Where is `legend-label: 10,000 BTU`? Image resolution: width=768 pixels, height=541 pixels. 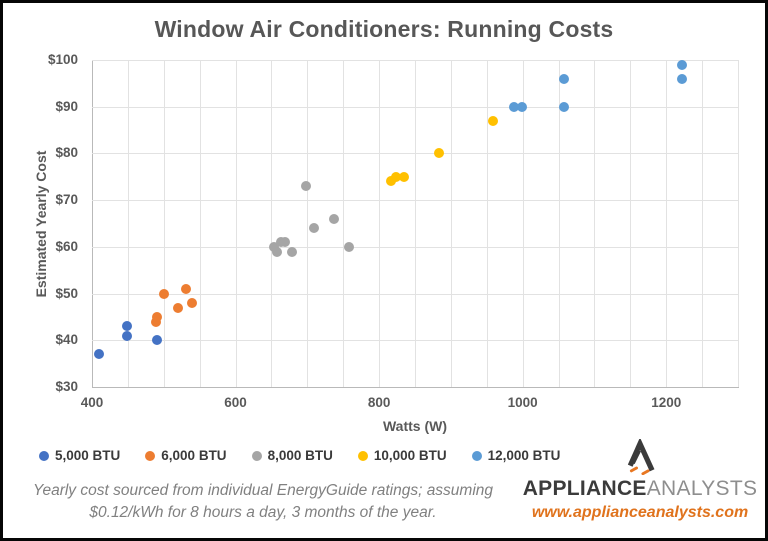 legend-label: 10,000 BTU is located at coordinates (410, 455).